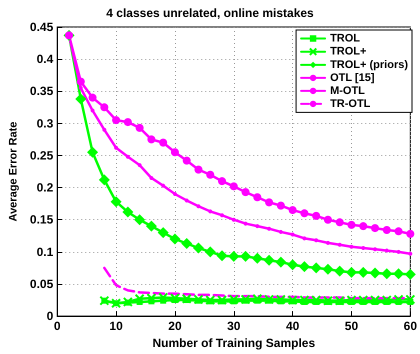 The height and width of the screenshot is (354, 420). I want to click on x-tick-label: 50, so click(351, 326).